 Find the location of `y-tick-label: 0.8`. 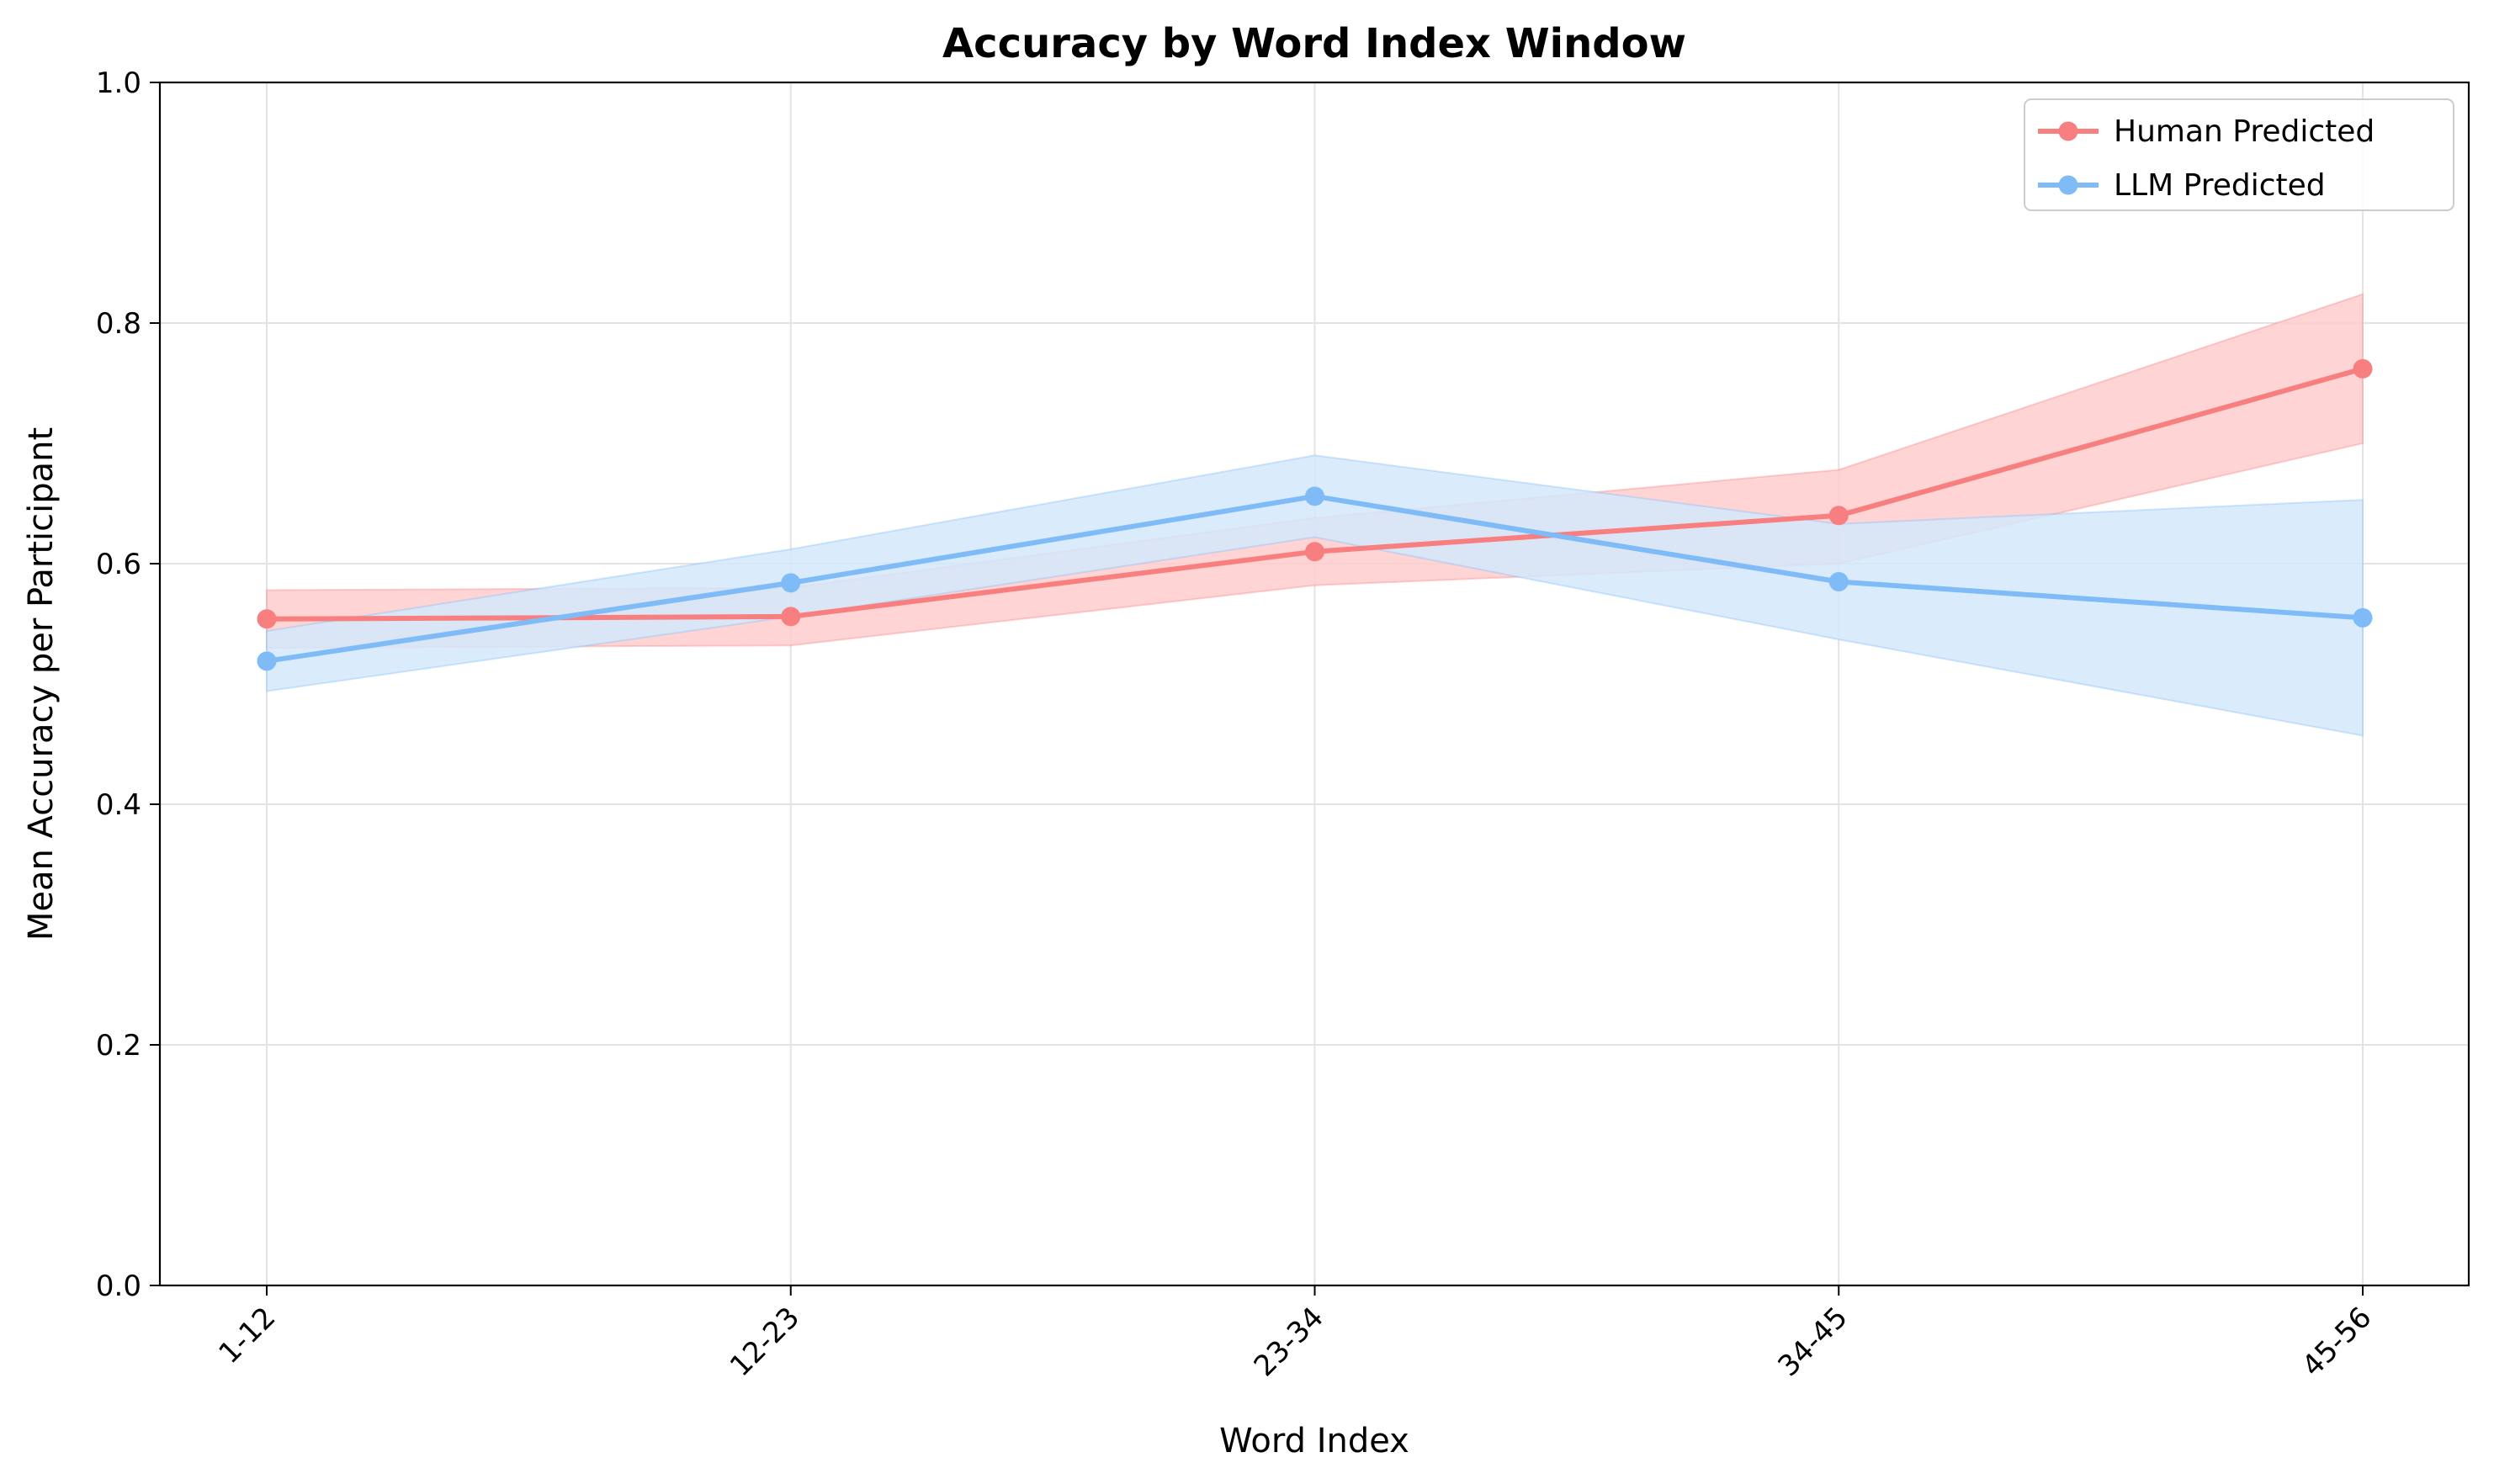

y-tick-label: 0.8 is located at coordinates (118, 324).